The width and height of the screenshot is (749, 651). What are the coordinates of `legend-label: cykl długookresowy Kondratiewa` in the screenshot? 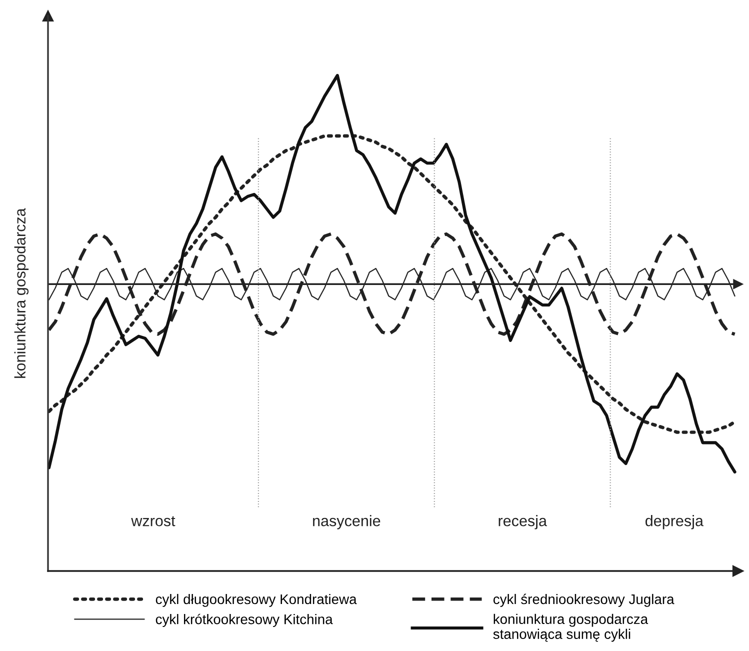 It's located at (256, 600).